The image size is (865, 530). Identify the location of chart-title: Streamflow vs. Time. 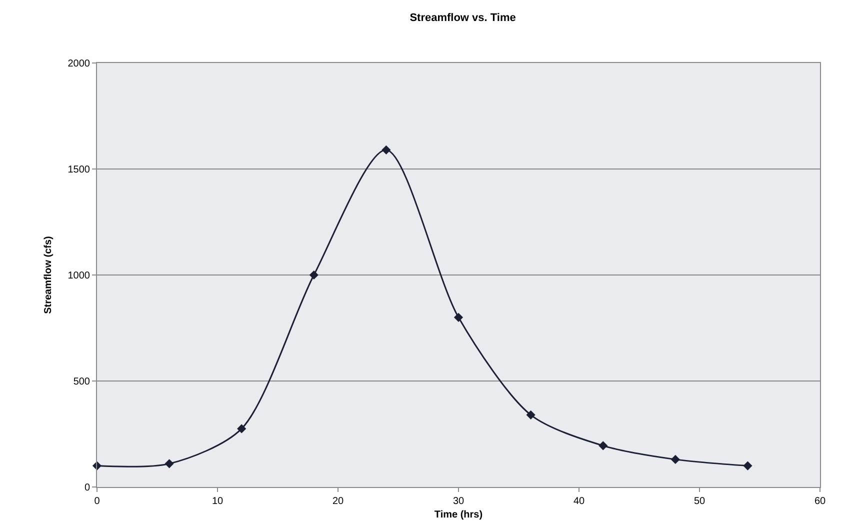
(463, 18).